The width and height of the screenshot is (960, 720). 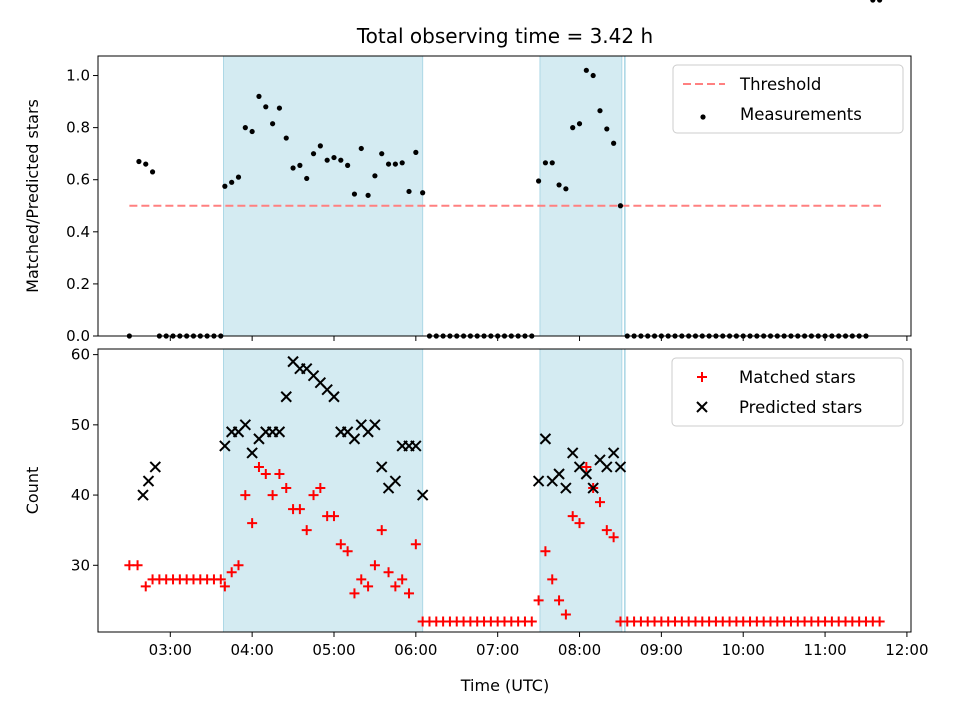 What do you see at coordinates (82, 206) in the screenshot?
I see `ratio-y-axis: 0.0 0.2 0.4 0.6 0.8 1.0` at bounding box center [82, 206].